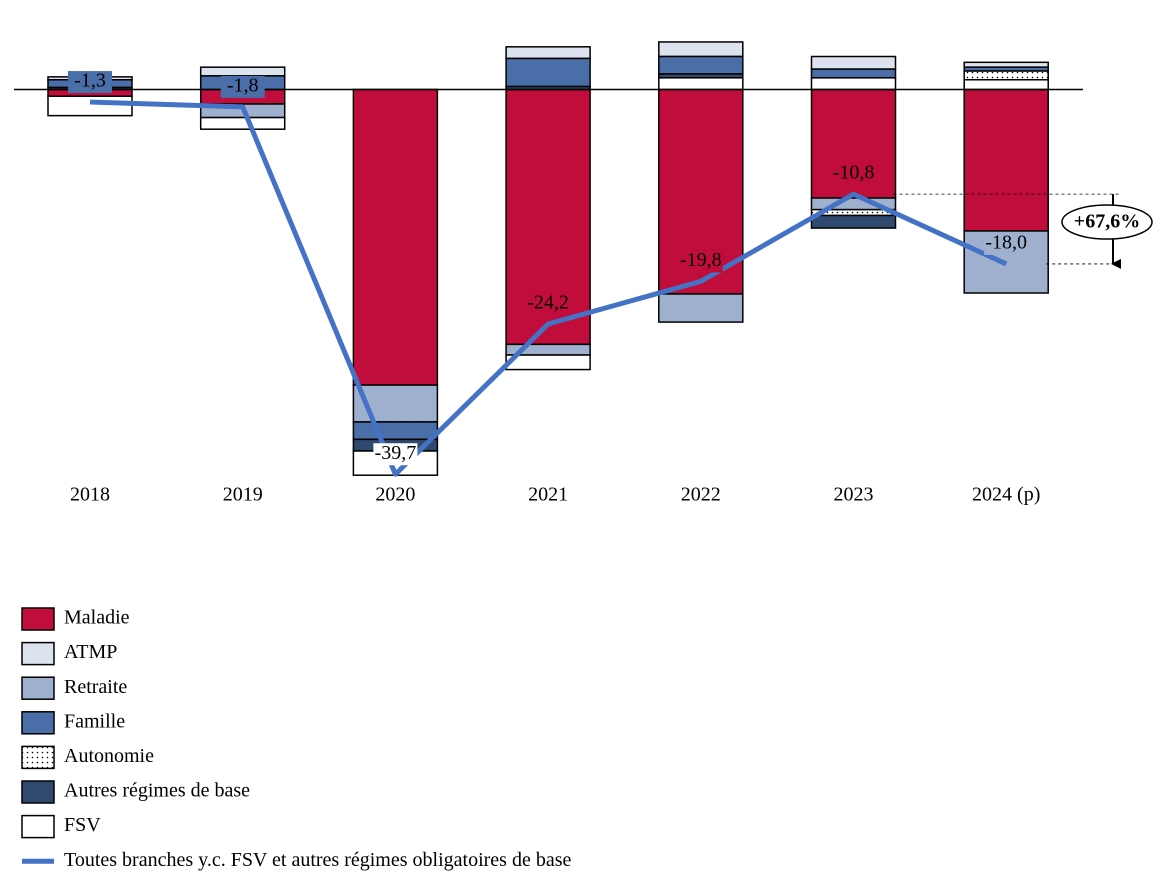 Image resolution: width=1168 pixels, height=889 pixels. What do you see at coordinates (90, 495) in the screenshot?
I see `x-tick-label: 2018` at bounding box center [90, 495].